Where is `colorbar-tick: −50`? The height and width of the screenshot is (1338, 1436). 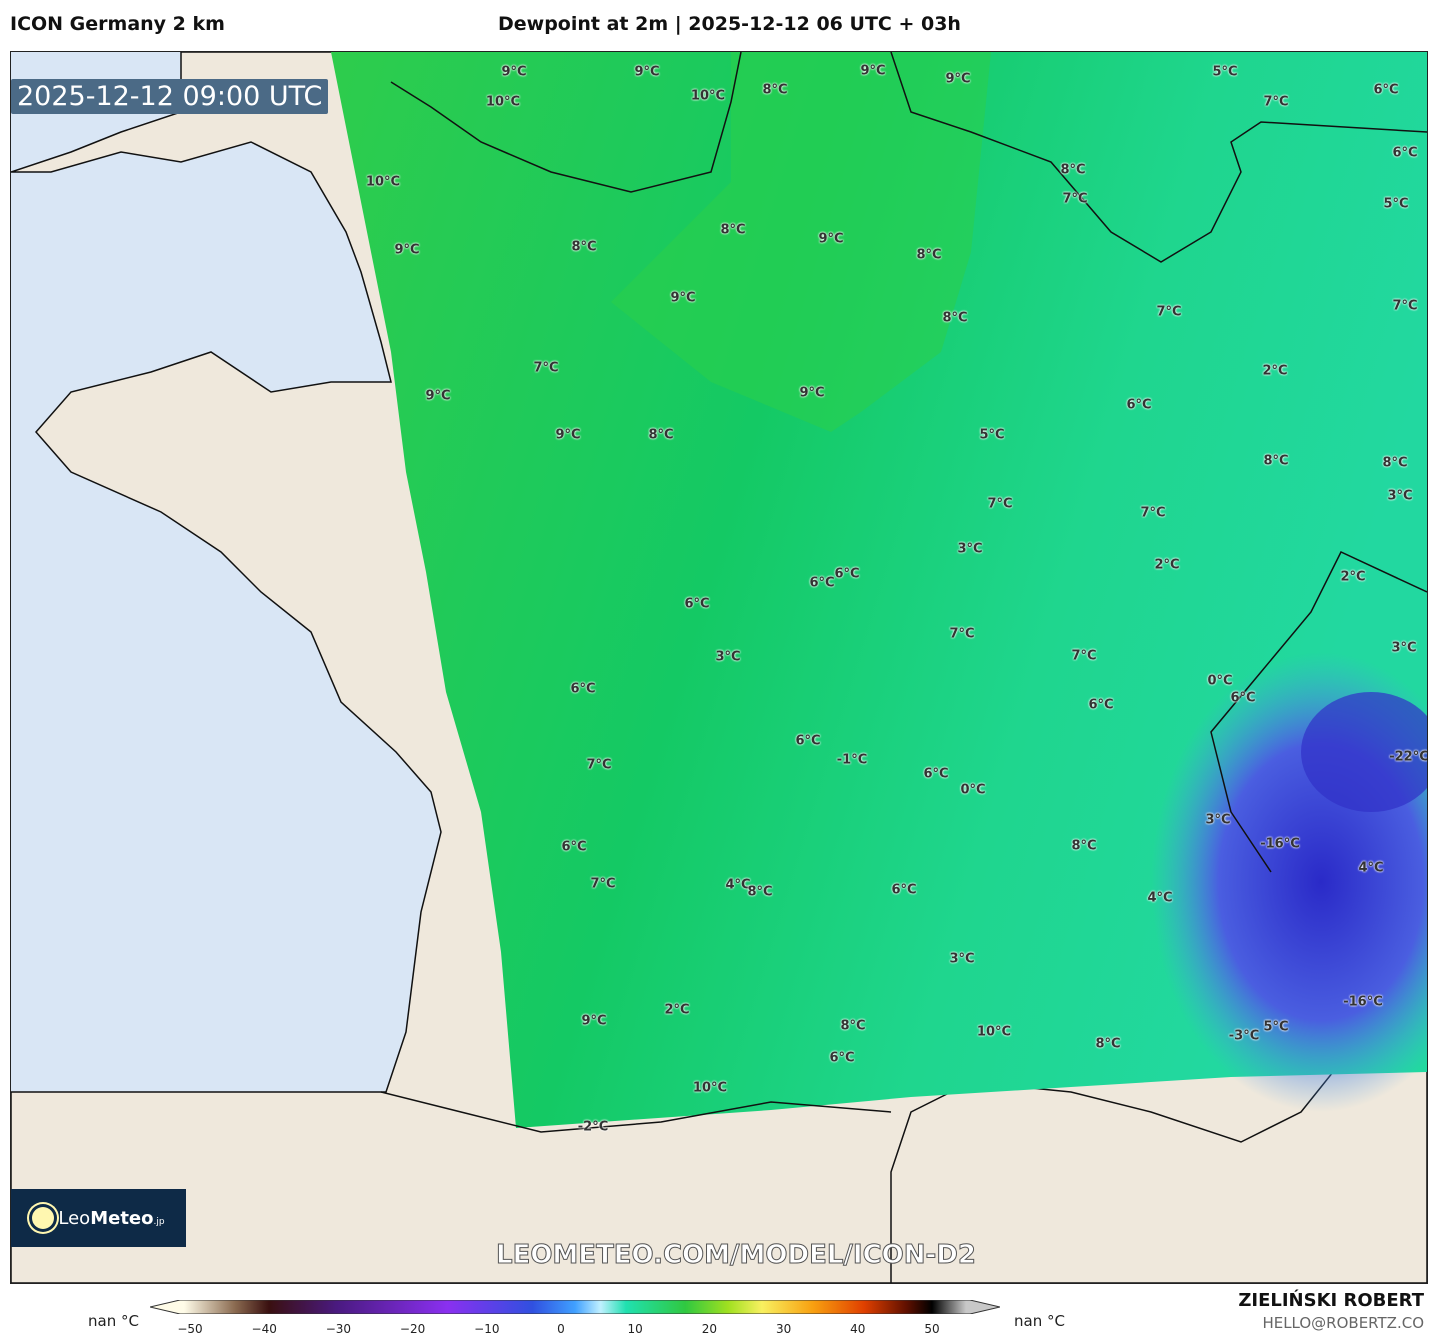
colorbar-tick: −50 is located at coordinates (190, 1329).